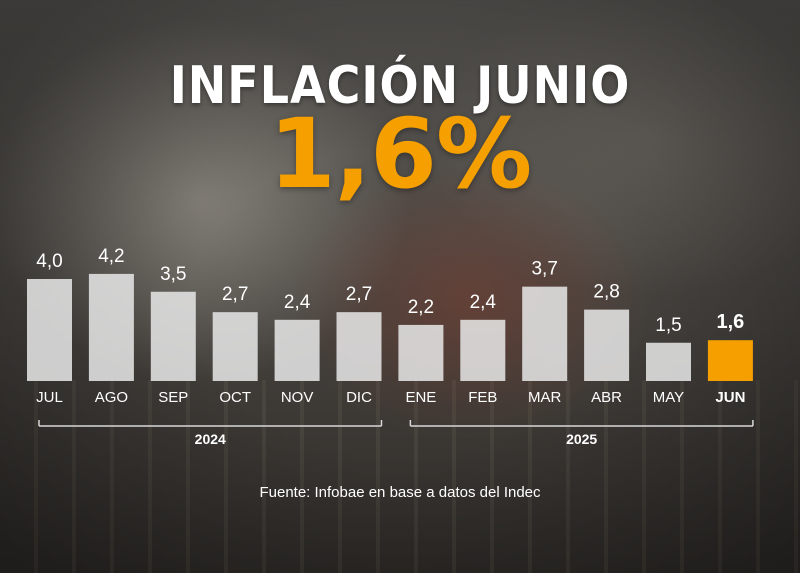  I want to click on value-label-abr: 2,8, so click(606, 292).